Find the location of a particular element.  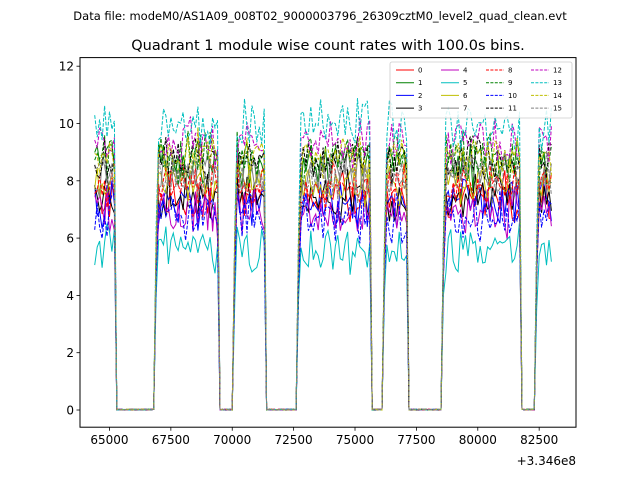

y-tick-label: 0 is located at coordinates (70, 411).